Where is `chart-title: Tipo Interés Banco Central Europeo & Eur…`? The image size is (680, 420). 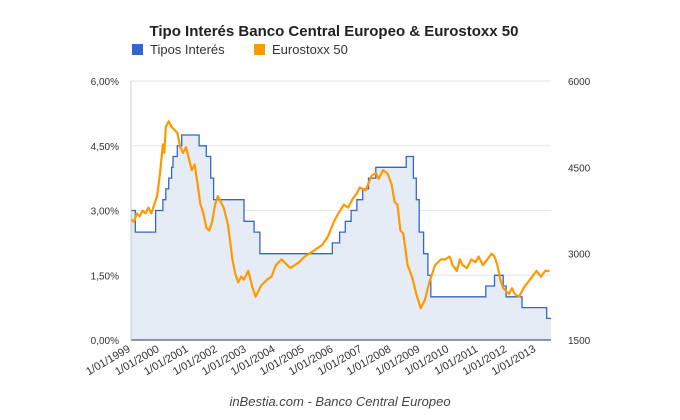
chart-title: Tipo Interés Banco Central Europeo & Eur… is located at coordinates (334, 31).